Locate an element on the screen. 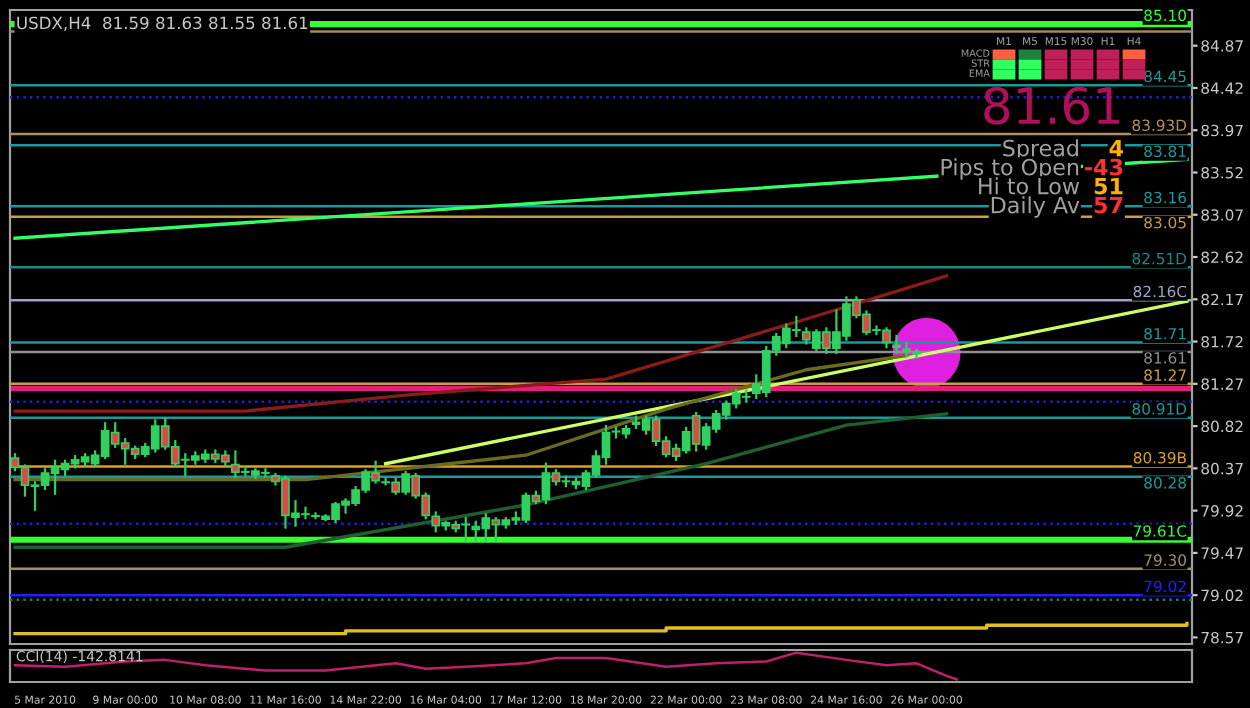 The image size is (1250, 708). annotation: -43 is located at coordinates (1104, 167).